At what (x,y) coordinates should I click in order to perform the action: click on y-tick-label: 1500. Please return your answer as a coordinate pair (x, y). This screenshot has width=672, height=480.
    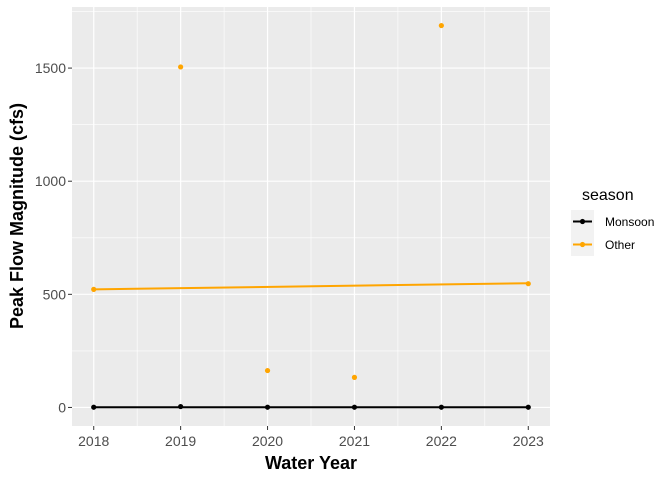
    Looking at the image, I should click on (50, 68).